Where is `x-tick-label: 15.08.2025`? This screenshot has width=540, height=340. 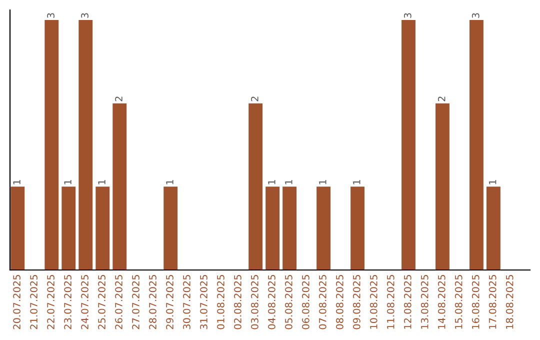
x-tick-label: 15.08.2025 is located at coordinates (458, 302).